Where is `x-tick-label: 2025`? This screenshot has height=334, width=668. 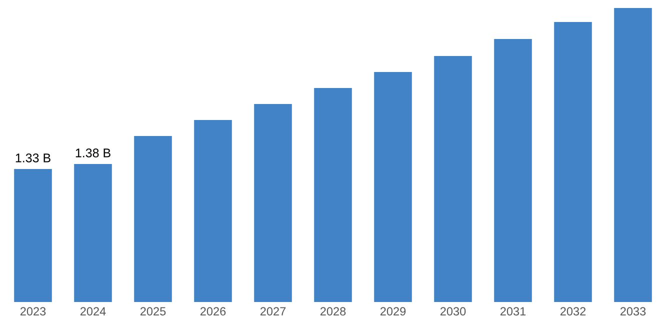 x-tick-label: 2025 is located at coordinates (153, 311).